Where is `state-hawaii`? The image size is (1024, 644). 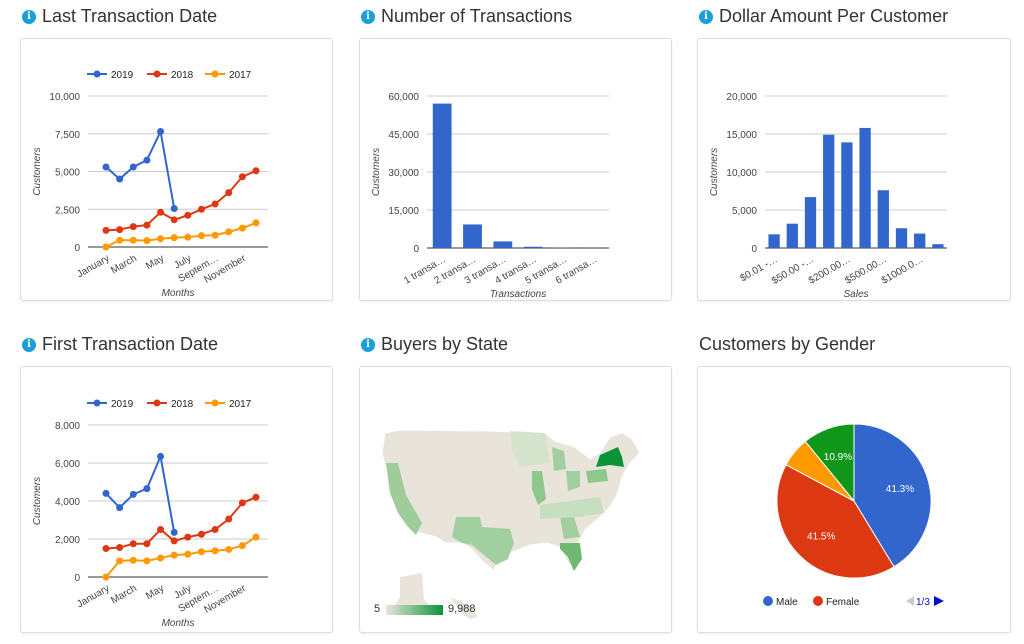 state-hawaii is located at coordinates (464, 608).